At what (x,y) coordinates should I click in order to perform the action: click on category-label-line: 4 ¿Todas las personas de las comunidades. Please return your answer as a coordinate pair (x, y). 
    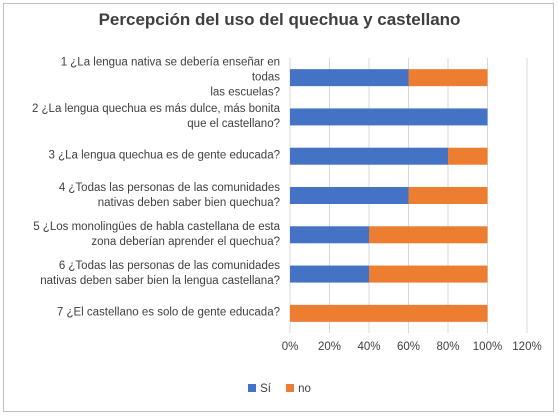
    Looking at the image, I should click on (169, 187).